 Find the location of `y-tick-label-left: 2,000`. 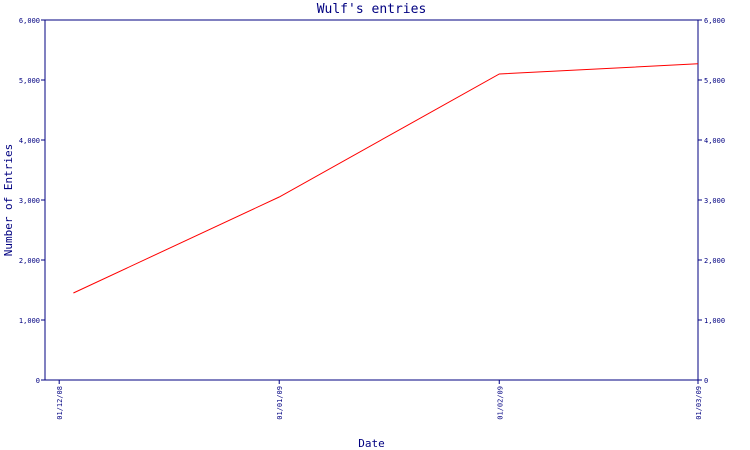

y-tick-label-left: 2,000 is located at coordinates (29, 261).